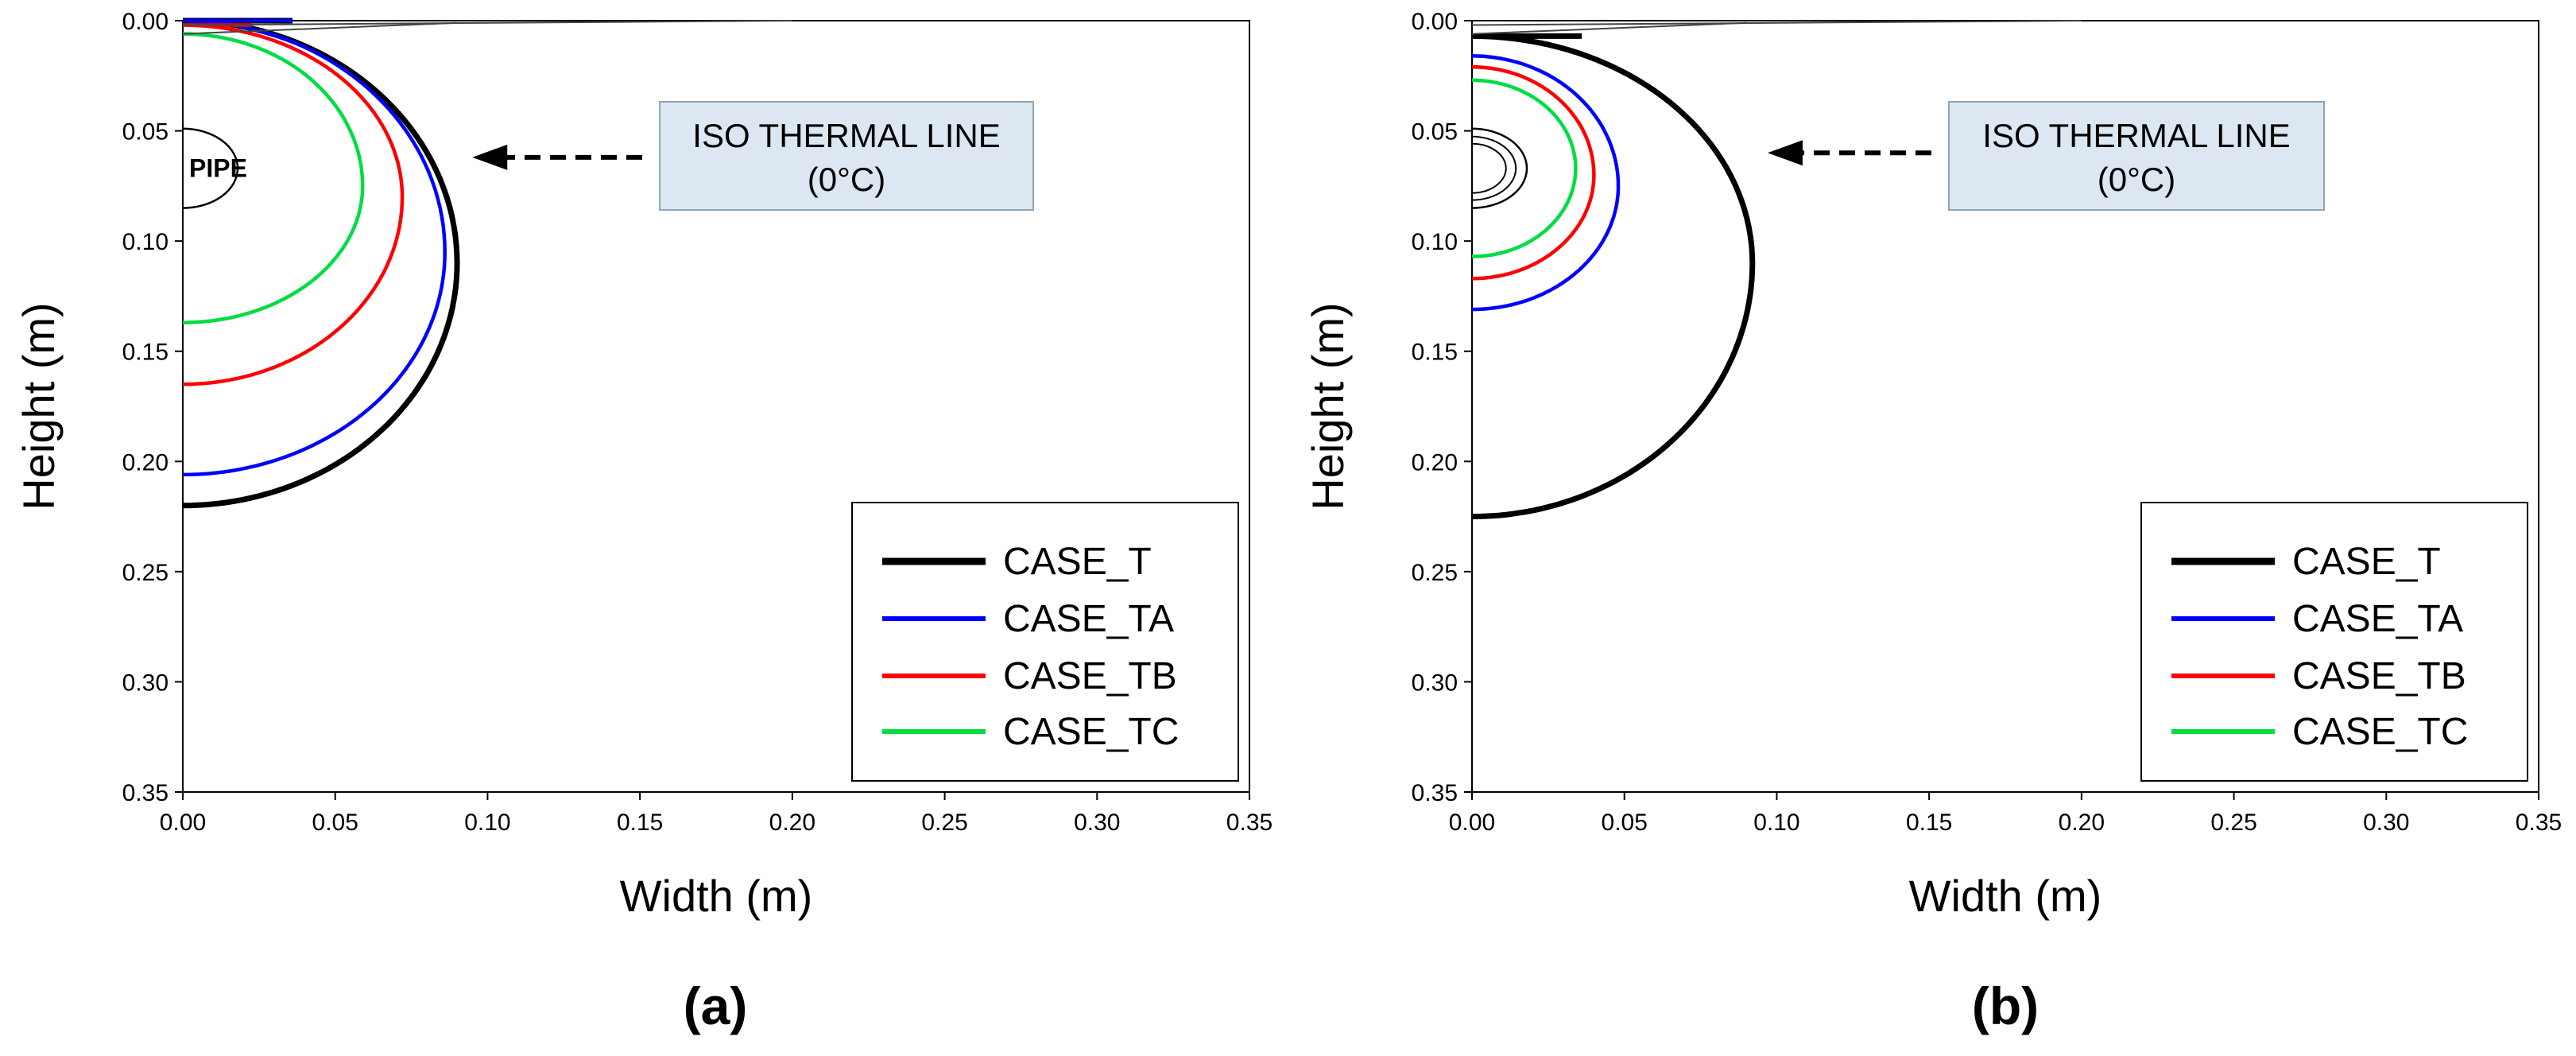 The image size is (2576, 1056). What do you see at coordinates (716, 1005) in the screenshot?
I see `panel-label: (a)` at bounding box center [716, 1005].